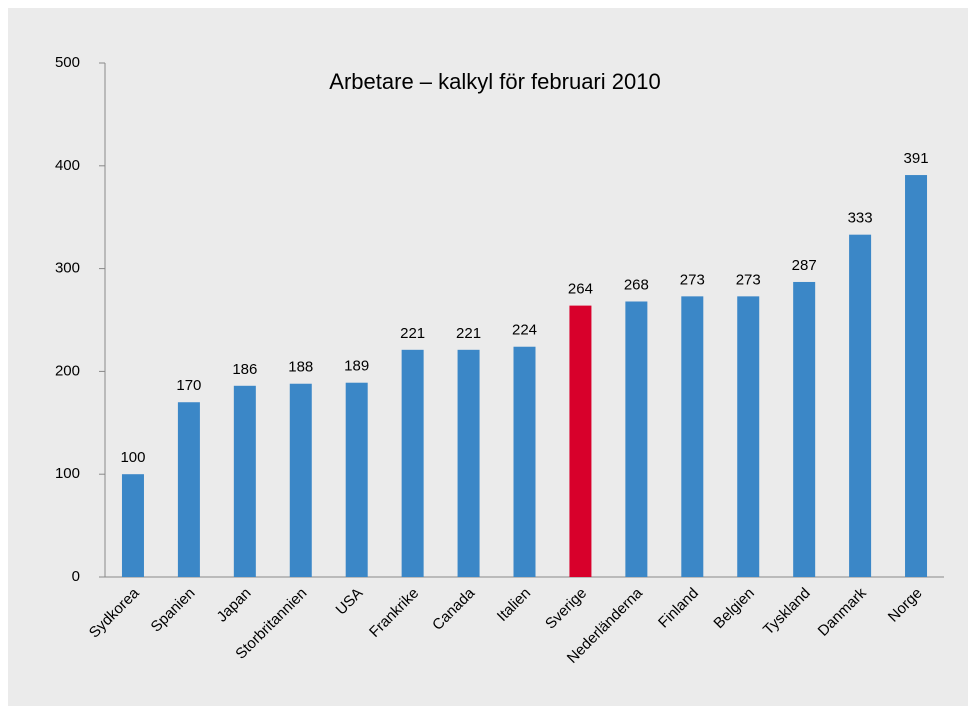 Image resolution: width=975 pixels, height=713 pixels. Describe the element at coordinates (356, 366) in the screenshot. I see `value-label: 189` at that location.